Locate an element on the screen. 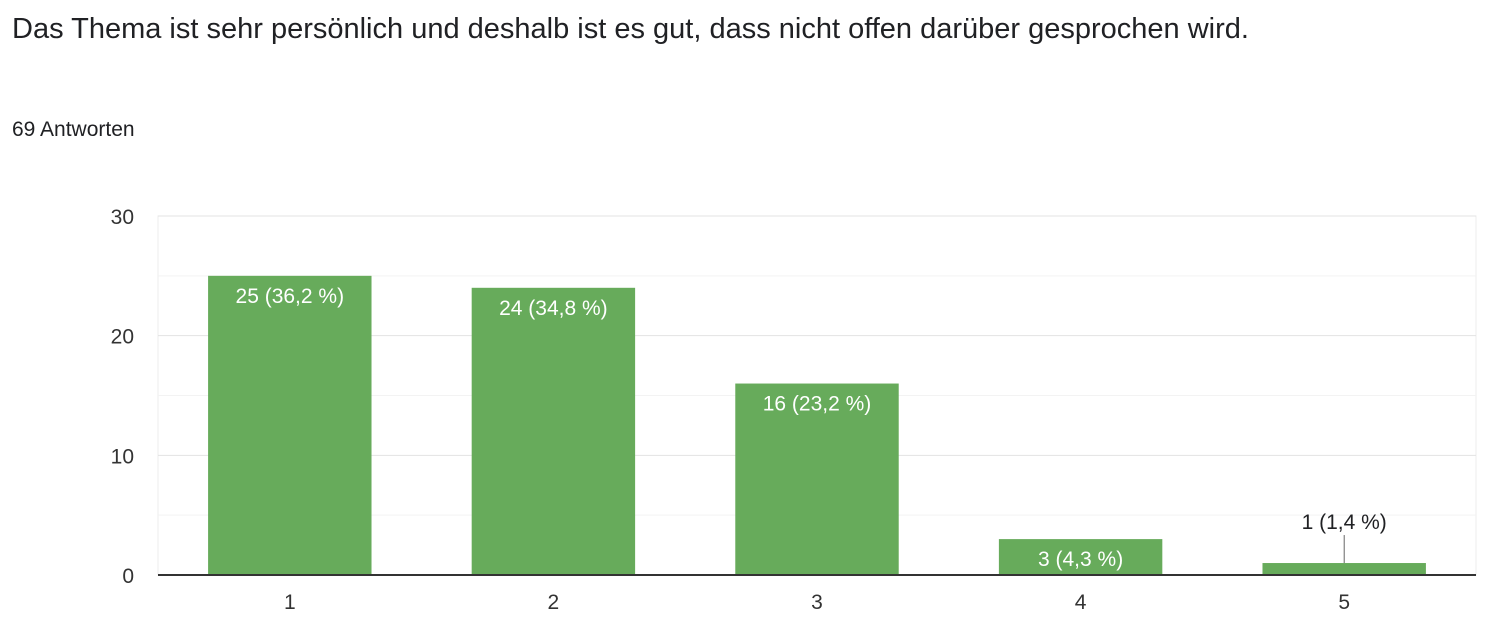  response-count: 69 Antworten is located at coordinates (73, 129).